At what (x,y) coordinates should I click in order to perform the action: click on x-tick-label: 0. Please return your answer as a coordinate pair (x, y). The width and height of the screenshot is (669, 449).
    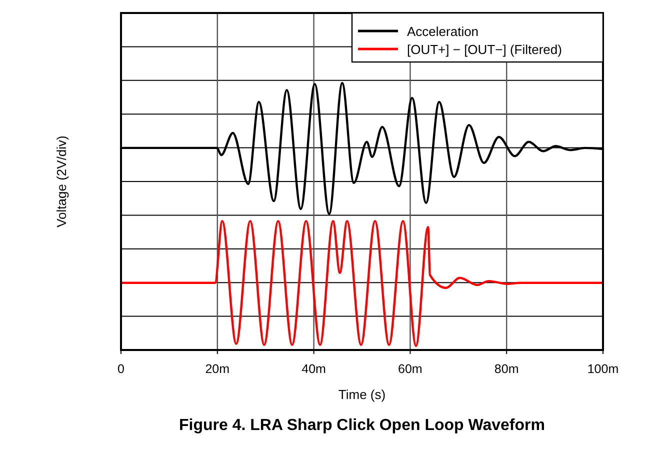
    Looking at the image, I should click on (121, 369).